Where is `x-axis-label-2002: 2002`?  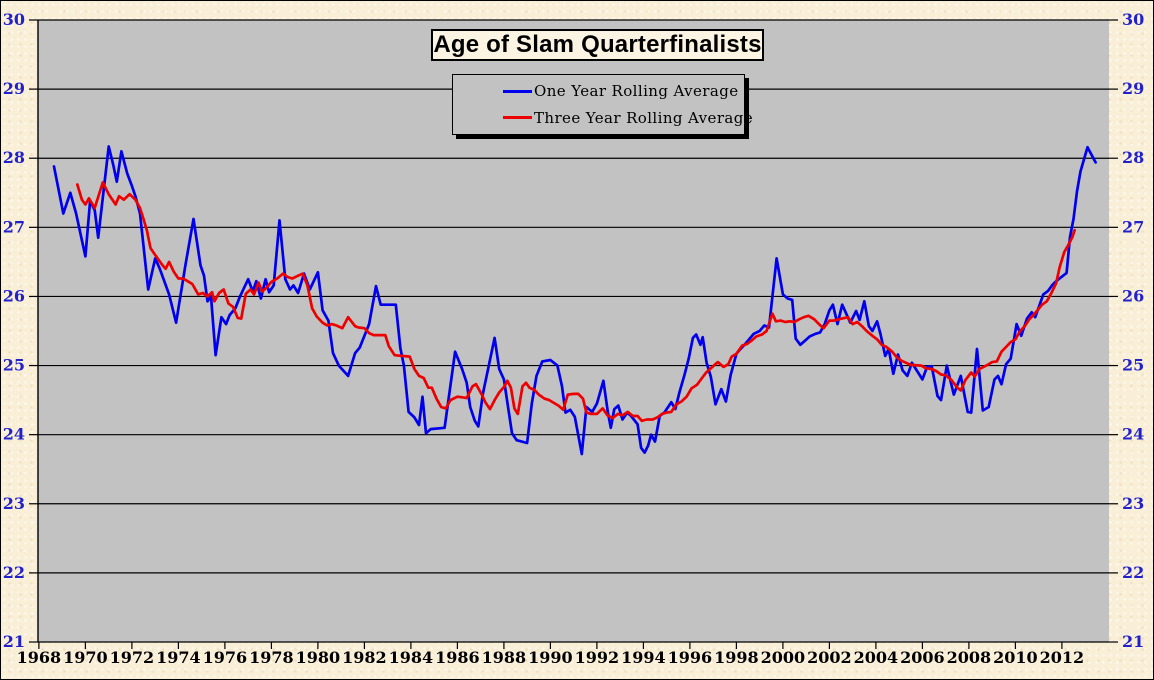 x-axis-label-2002: 2002 is located at coordinates (829, 657).